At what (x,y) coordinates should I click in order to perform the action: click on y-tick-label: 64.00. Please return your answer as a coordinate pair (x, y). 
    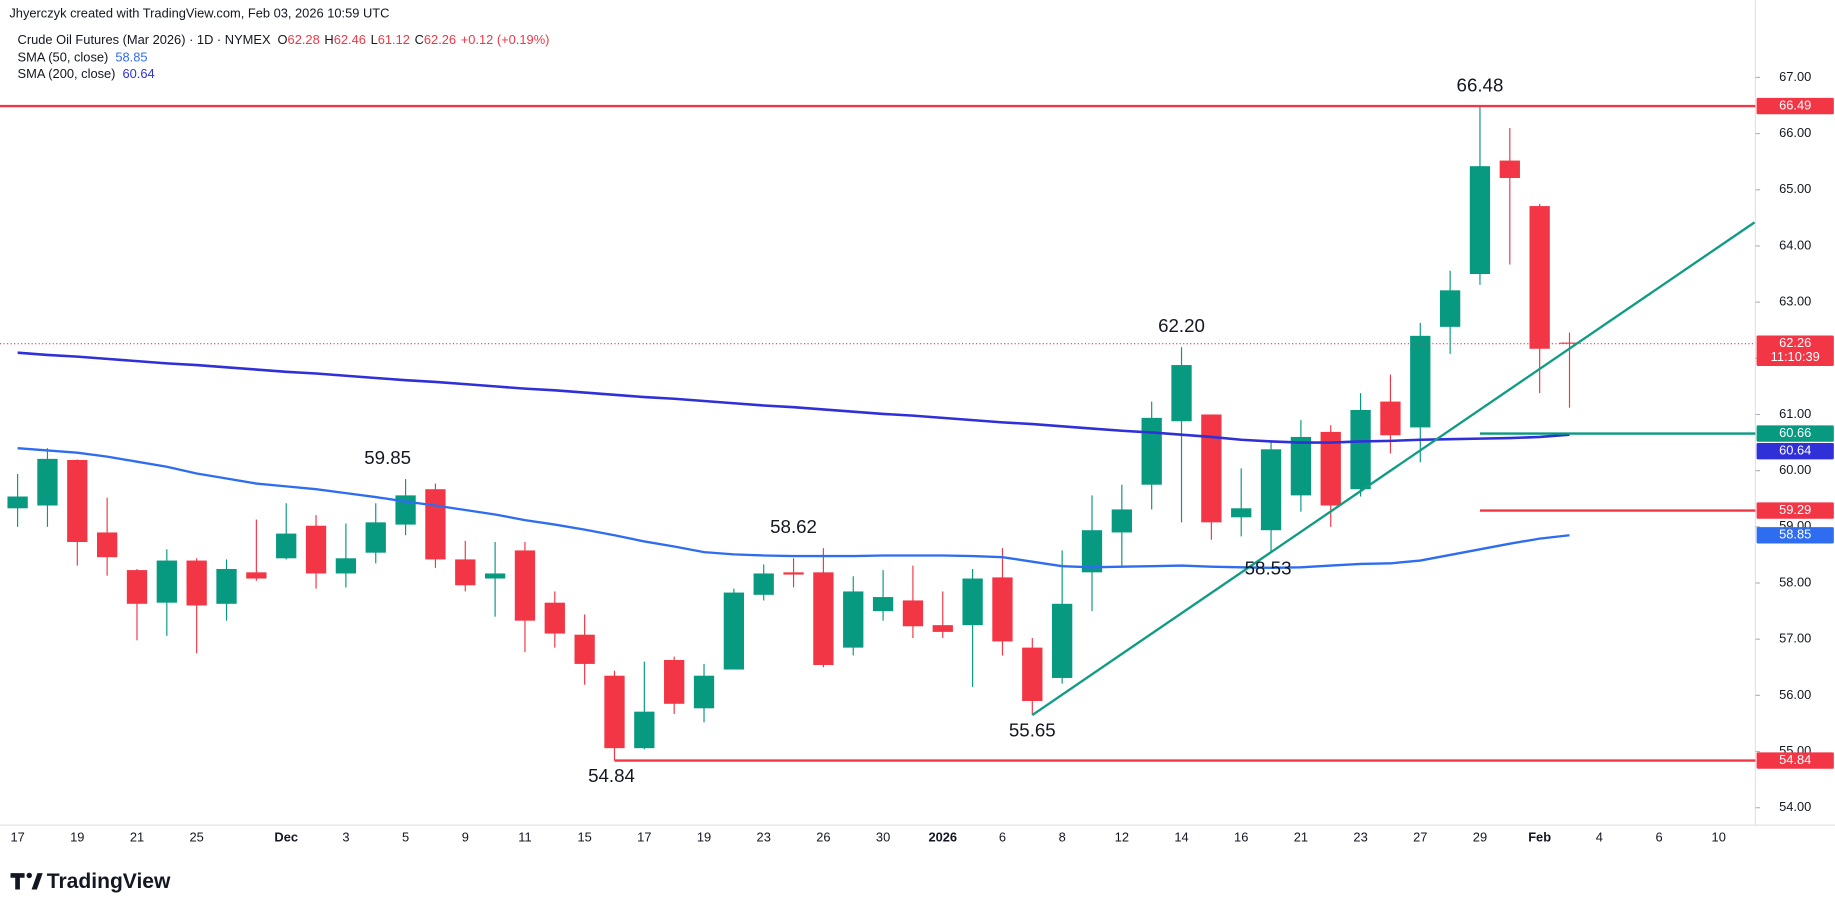
    Looking at the image, I should click on (1795, 244).